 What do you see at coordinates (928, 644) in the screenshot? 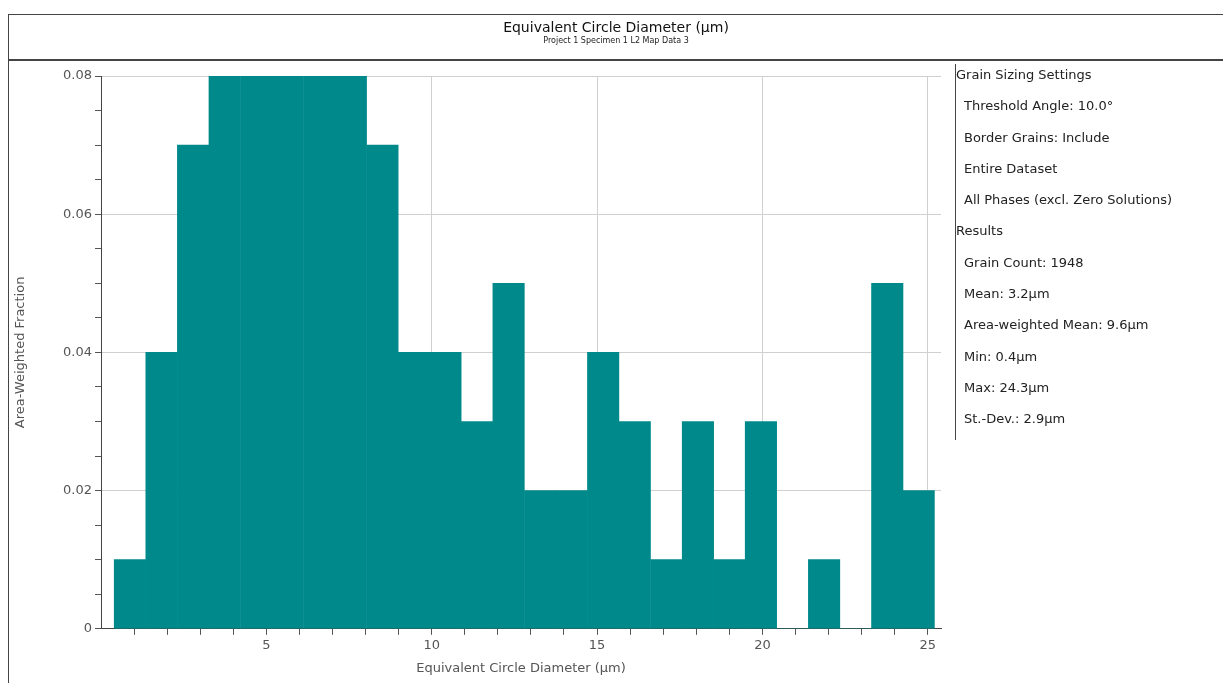
I see `x-tick-label: 25` at bounding box center [928, 644].